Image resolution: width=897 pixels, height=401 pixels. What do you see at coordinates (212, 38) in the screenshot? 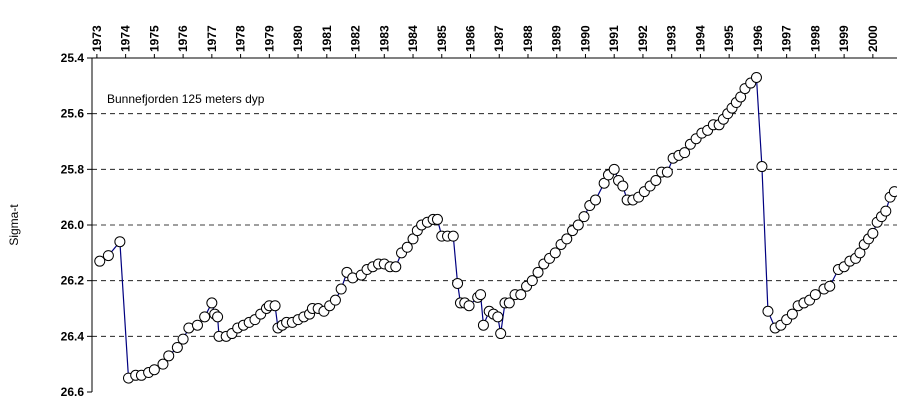
I see `x-tick-label: 1977` at bounding box center [212, 38].